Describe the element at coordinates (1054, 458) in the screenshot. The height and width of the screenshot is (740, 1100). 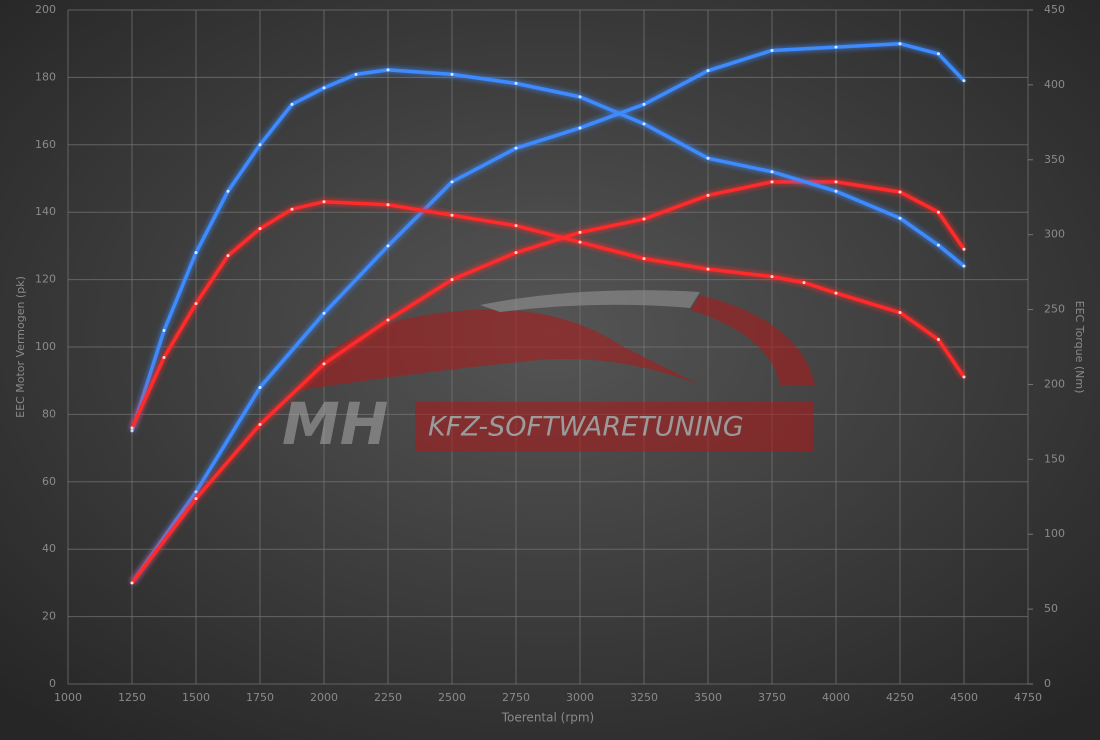
I see `y2-tick-label: 150` at that location.